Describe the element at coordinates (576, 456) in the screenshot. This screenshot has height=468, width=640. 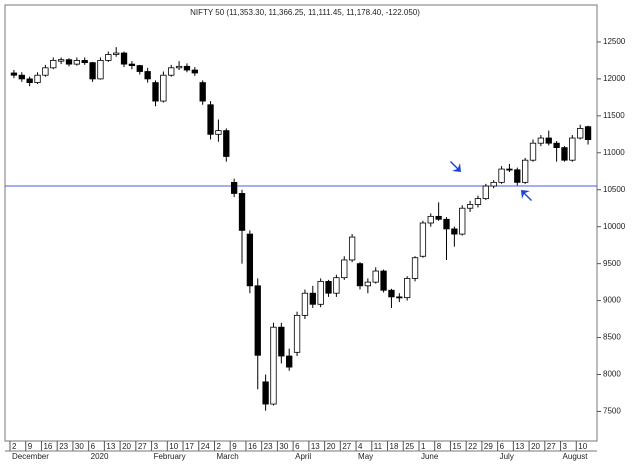
I see `month-label: August` at that location.